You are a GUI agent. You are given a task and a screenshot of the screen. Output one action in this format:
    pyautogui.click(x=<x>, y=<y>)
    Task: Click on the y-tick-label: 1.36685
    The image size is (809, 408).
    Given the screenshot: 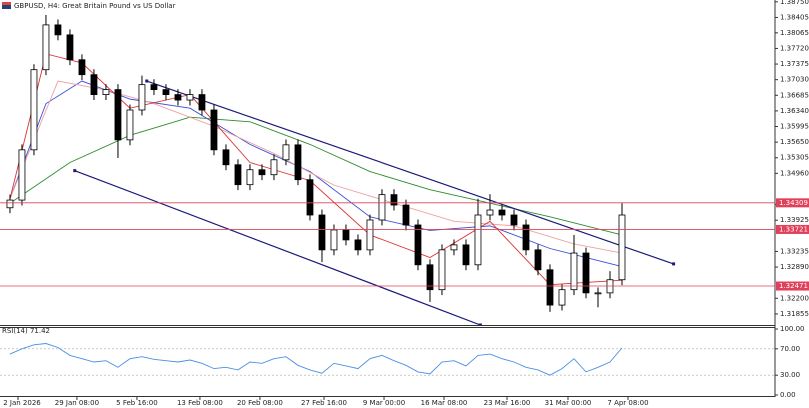 What is the action you would take?
    pyautogui.click(x=794, y=95)
    